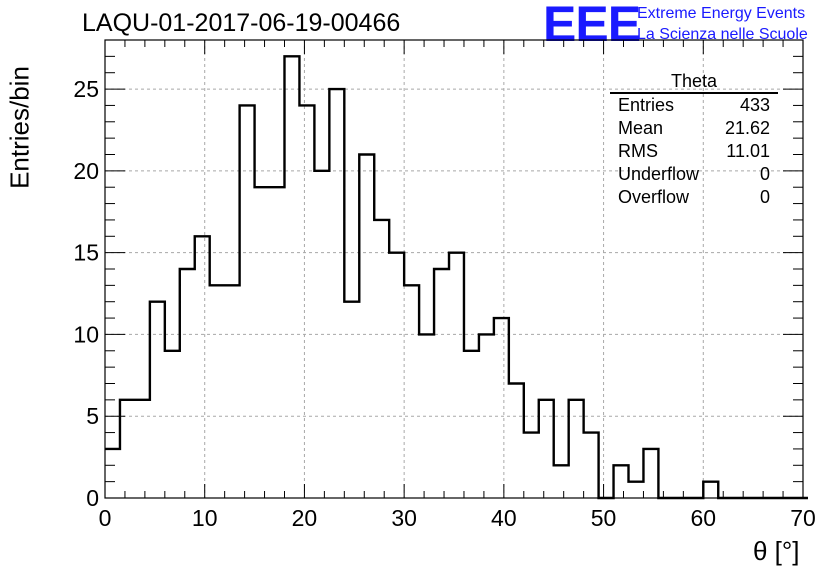 Image resolution: width=836 pixels, height=572 pixels. What do you see at coordinates (748, 151) in the screenshot?
I see `stats-value: 11.01` at bounding box center [748, 151].